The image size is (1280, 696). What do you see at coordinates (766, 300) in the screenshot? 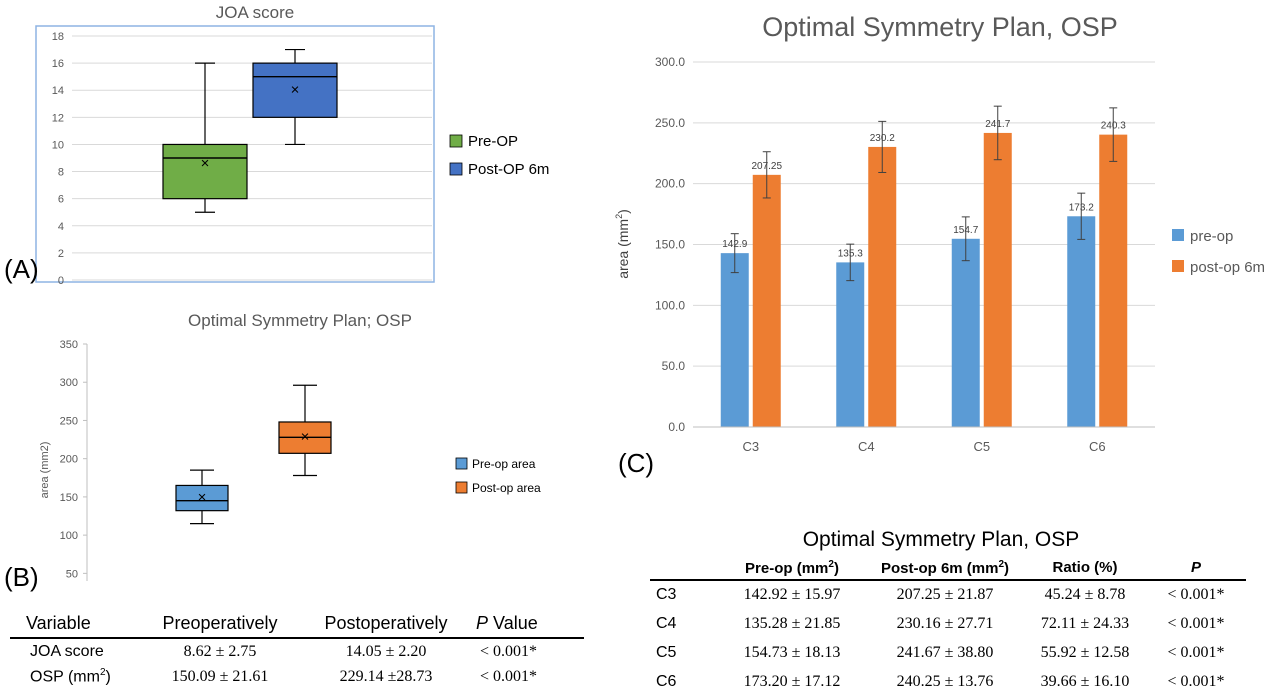
I see `bar-post-op-6m-C3` at bounding box center [766, 300].